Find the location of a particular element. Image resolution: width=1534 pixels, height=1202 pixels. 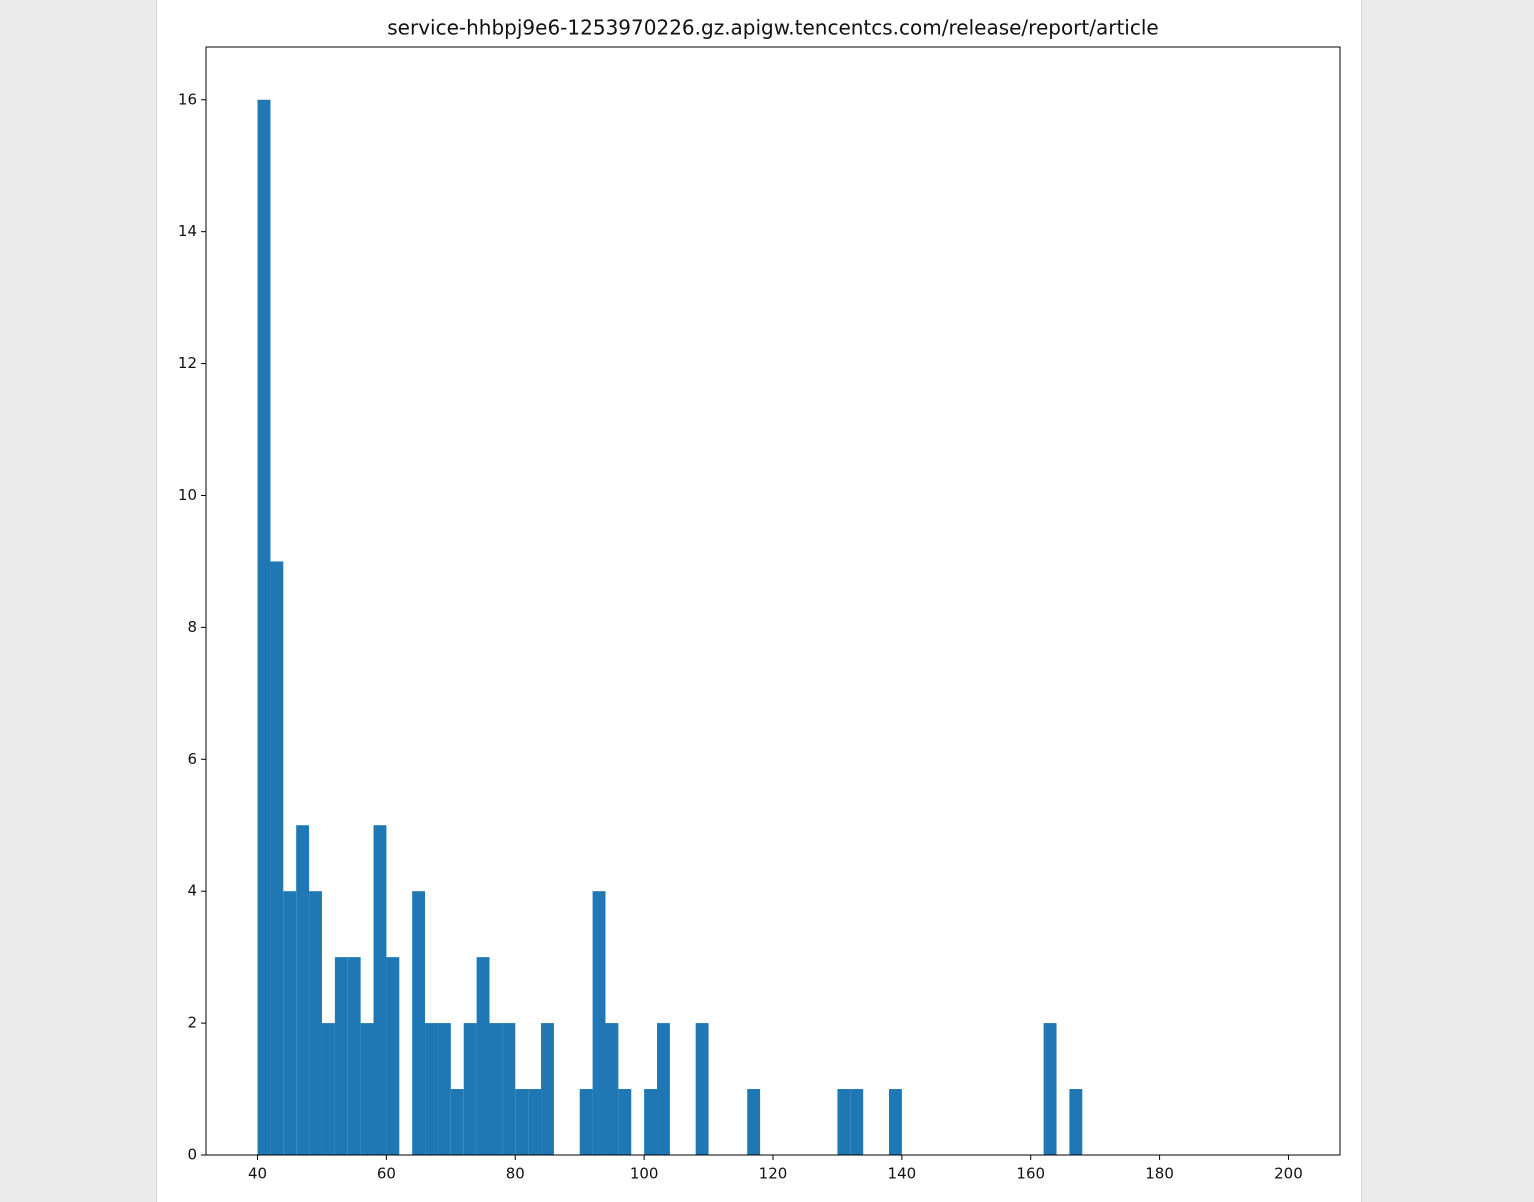

y-tick-label: 12 is located at coordinates (187, 363).